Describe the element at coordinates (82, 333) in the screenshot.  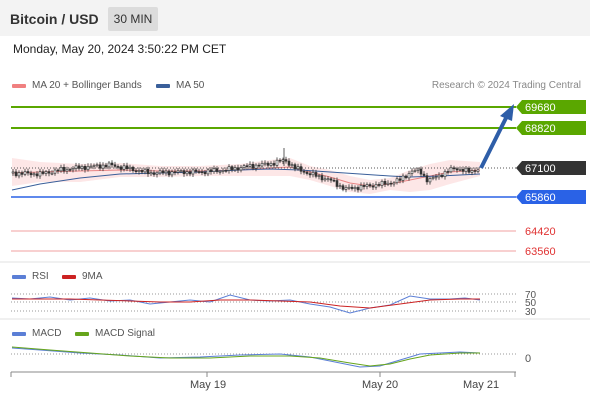
I see `macd-signal-swatch` at that location.